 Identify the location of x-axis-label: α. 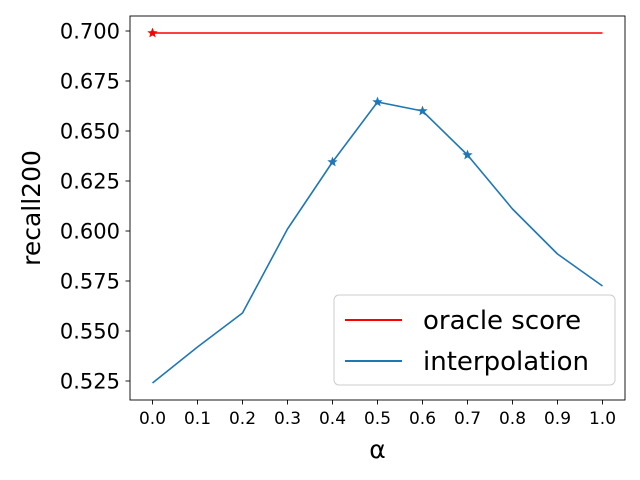
(377, 449).